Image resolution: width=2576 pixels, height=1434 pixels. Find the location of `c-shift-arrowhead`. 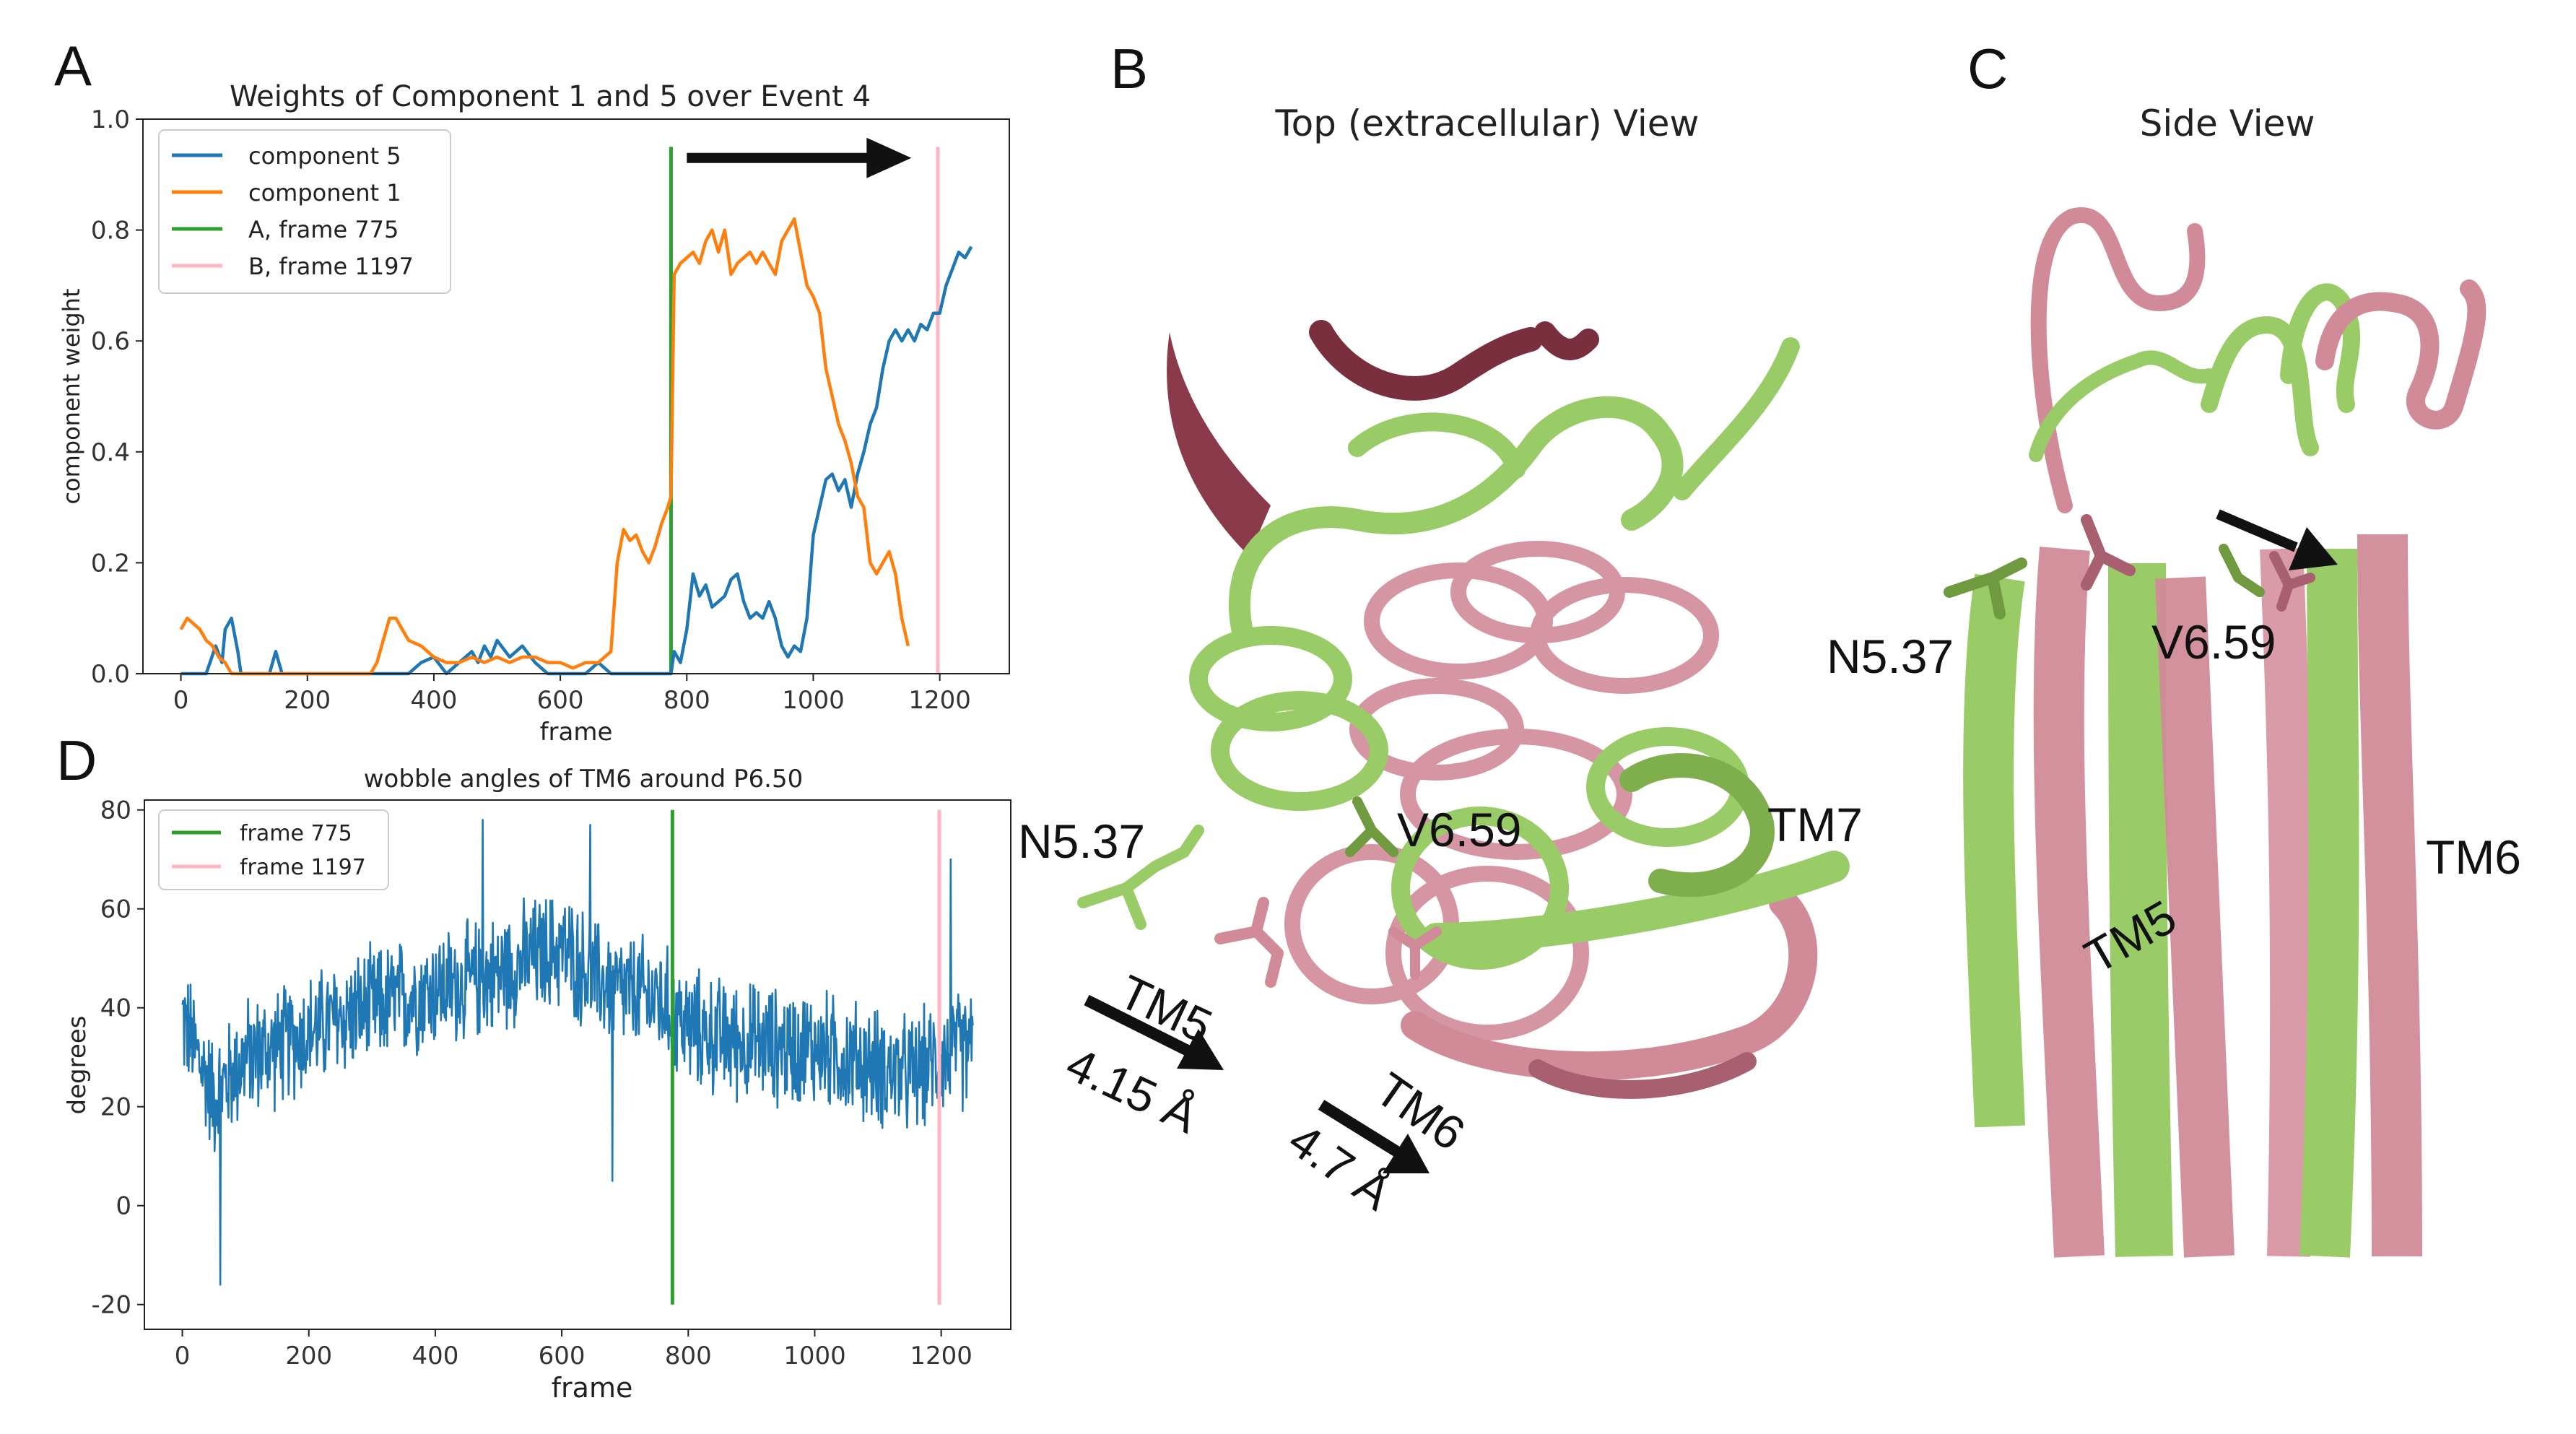

c-shift-arrowhead is located at coordinates (2313, 548).